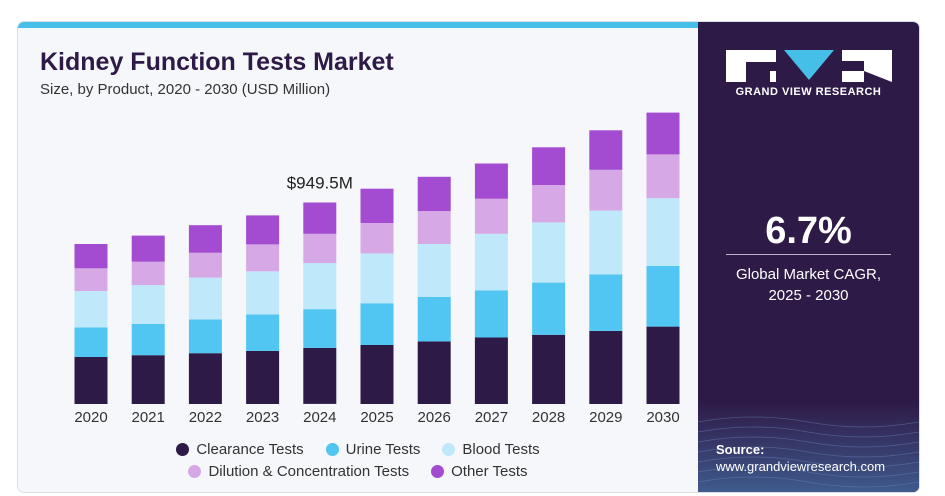 The image size is (945, 496). Describe the element at coordinates (148, 417) in the screenshot. I see `x-tick-label-2021: 2021` at that location.